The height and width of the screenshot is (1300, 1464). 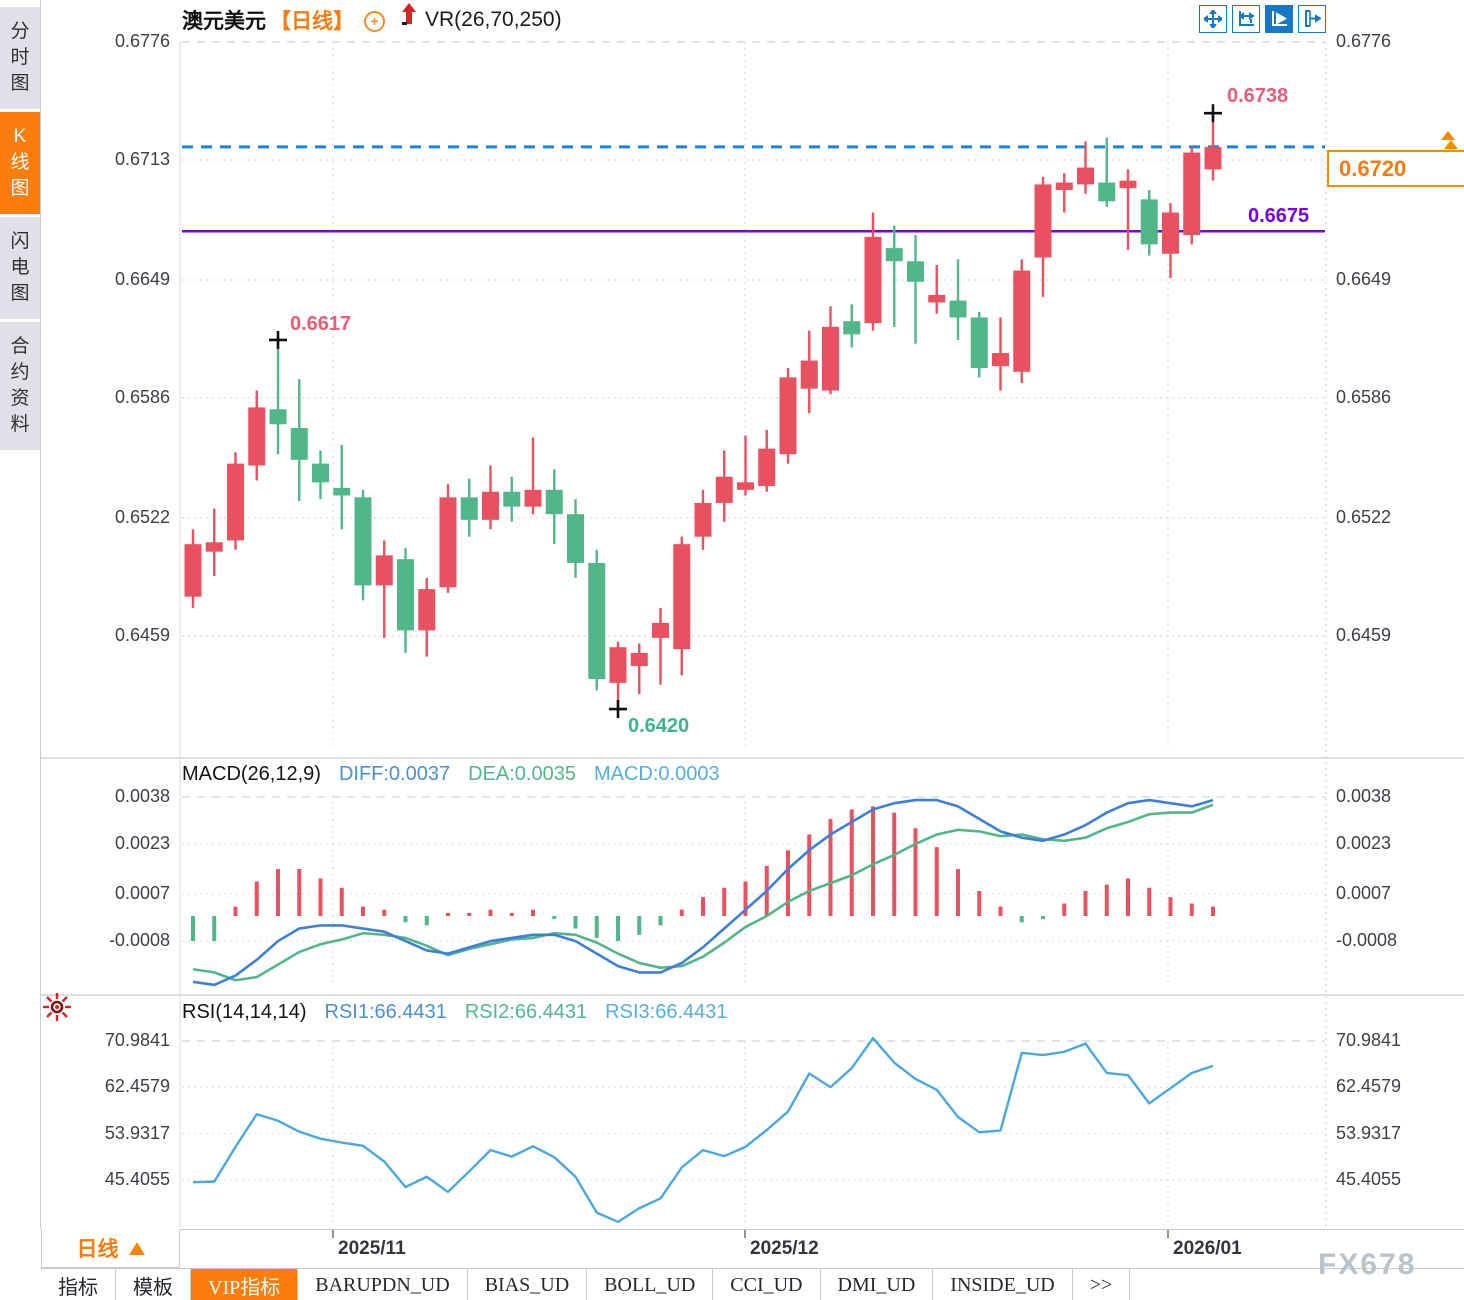 What do you see at coordinates (385, 1012) in the screenshot?
I see `rsi1-value: RSI1:66.4431` at bounding box center [385, 1012].